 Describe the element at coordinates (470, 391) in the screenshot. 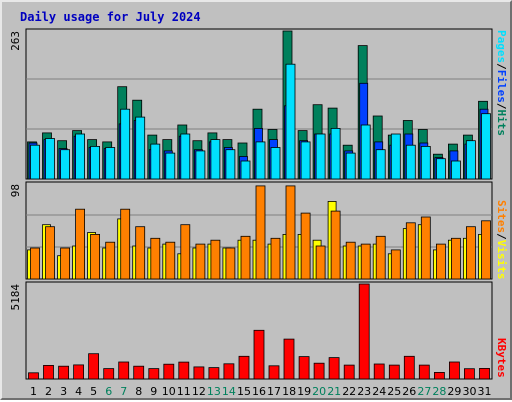

I see `day-label-30: 30` at that location.